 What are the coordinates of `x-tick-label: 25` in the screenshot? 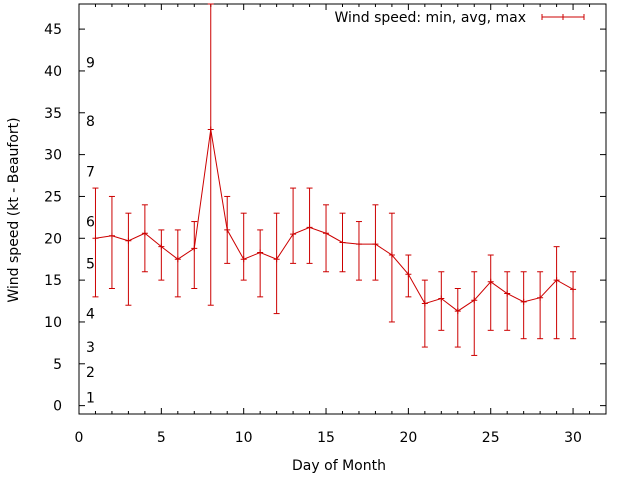 It's located at (491, 438).